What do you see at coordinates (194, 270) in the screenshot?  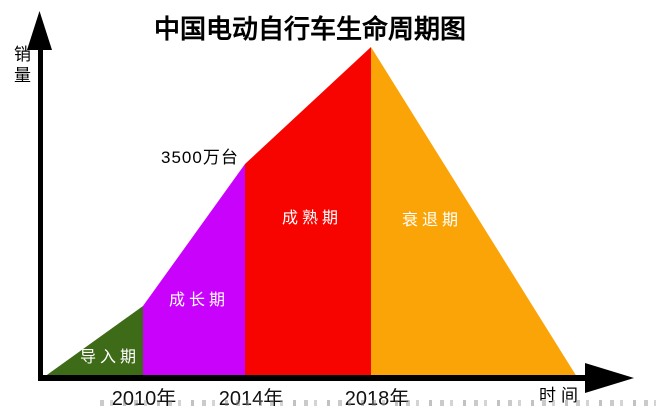 I see `stage-area-growth` at bounding box center [194, 270].